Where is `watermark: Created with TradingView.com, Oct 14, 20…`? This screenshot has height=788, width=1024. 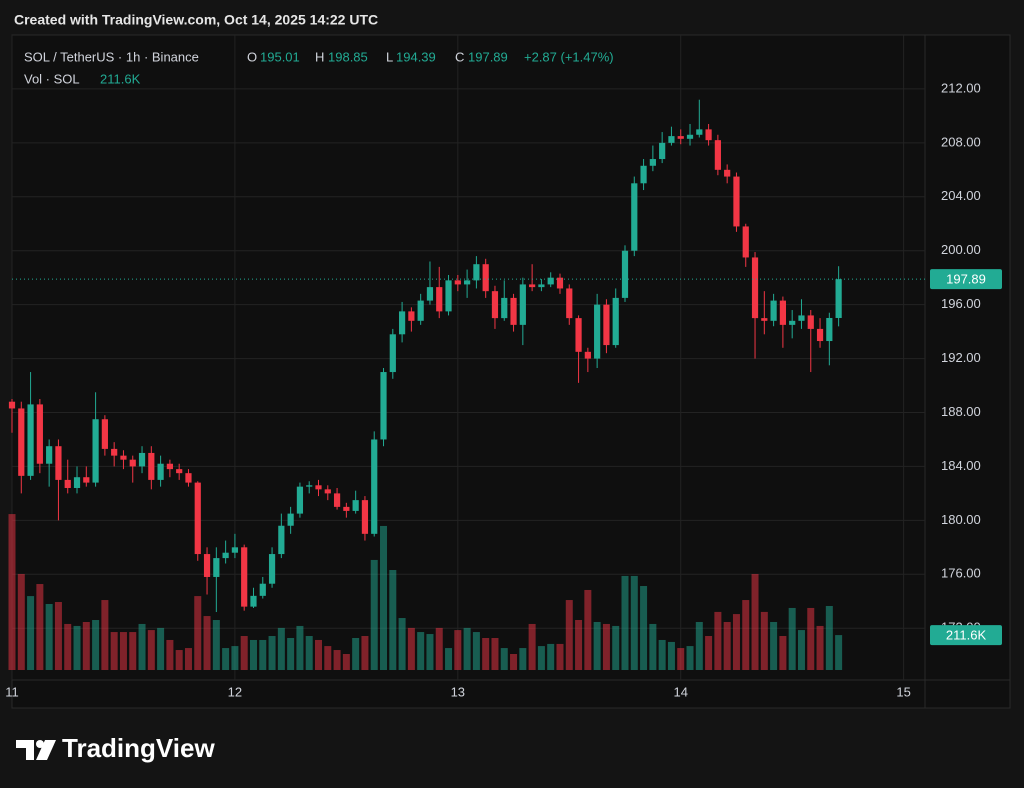
watermark: Created with TradingView.com, Oct 14, 20… is located at coordinates (196, 20).